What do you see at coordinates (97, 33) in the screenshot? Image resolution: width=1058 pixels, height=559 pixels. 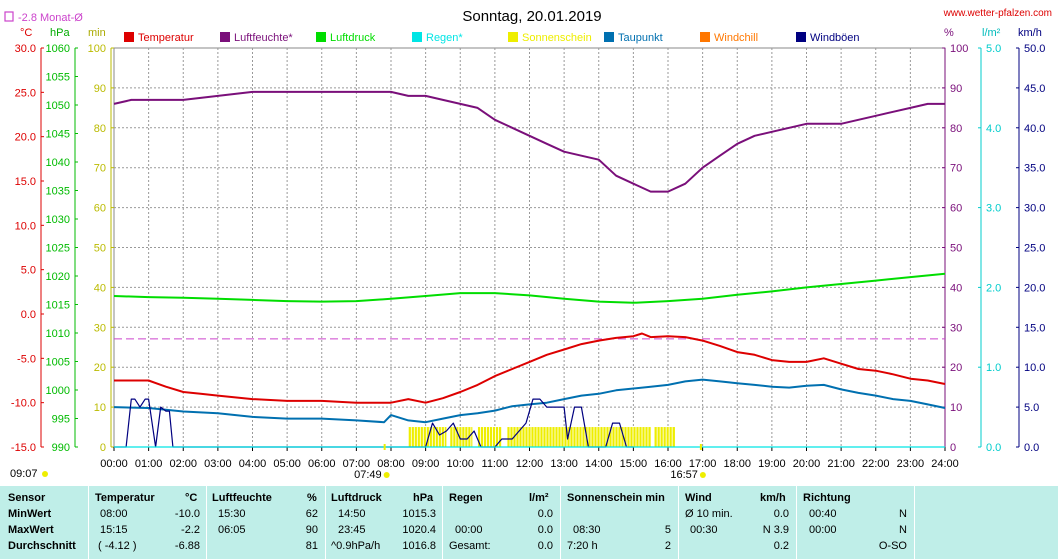 I see `unit-min: min` at bounding box center [97, 33].